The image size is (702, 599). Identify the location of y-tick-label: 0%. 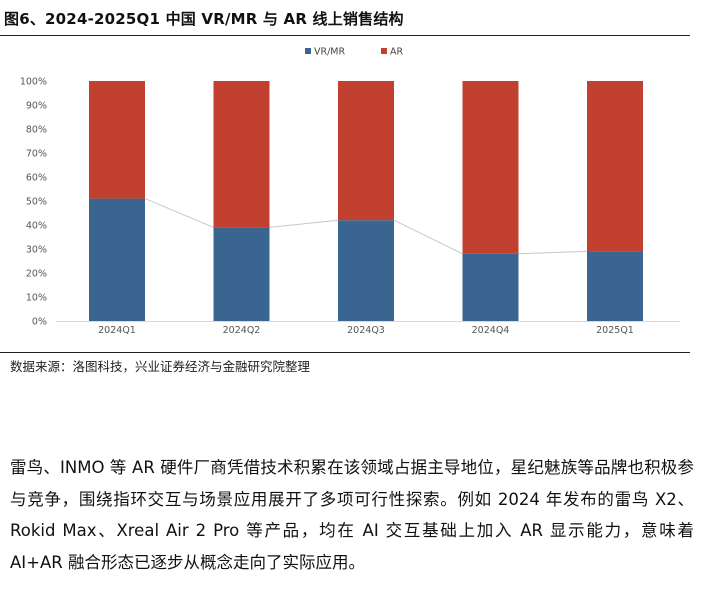
(39, 322).